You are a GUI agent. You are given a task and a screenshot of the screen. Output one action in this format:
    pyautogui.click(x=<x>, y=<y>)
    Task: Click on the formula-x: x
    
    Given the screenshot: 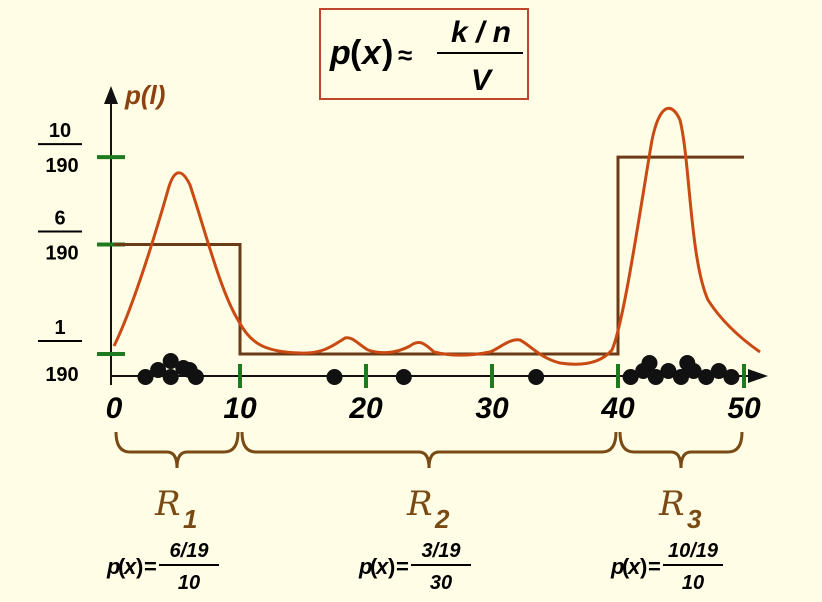 What is the action you would take?
    pyautogui.click(x=371, y=53)
    